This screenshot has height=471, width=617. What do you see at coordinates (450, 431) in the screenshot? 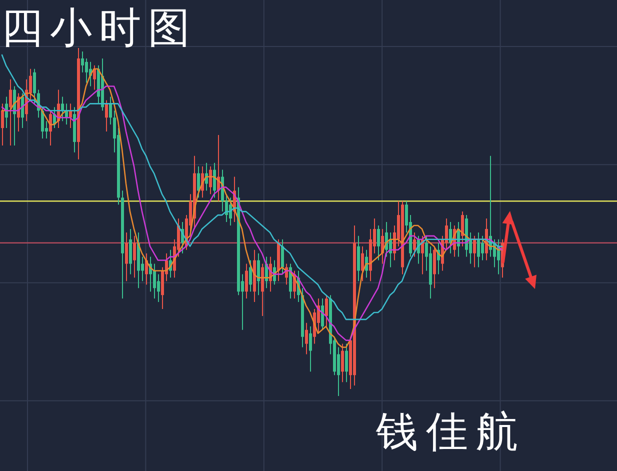
I see `text: 钱佳航` at bounding box center [450, 431].